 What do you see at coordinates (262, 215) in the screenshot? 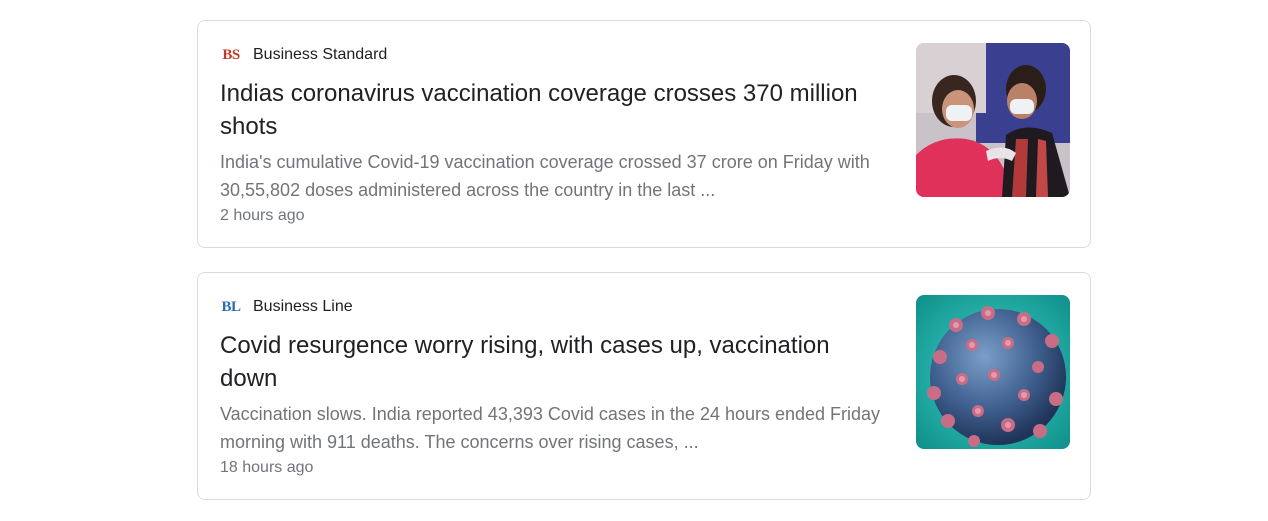
I see `news-timestamp: 2 hours ago` at bounding box center [262, 215].